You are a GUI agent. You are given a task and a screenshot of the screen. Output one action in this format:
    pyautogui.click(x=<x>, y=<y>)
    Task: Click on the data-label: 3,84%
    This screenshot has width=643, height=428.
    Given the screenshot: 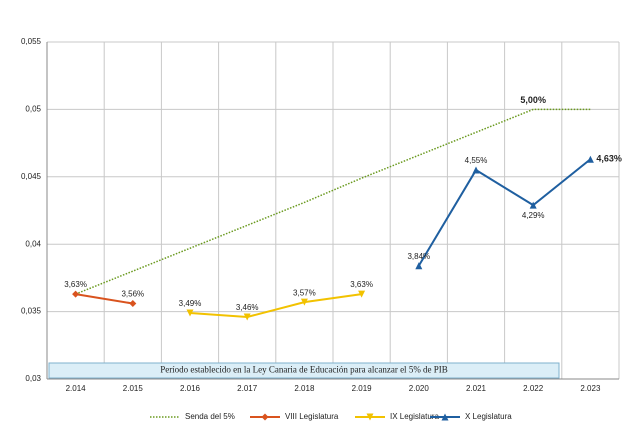 What is the action you would take?
    pyautogui.click(x=418, y=256)
    